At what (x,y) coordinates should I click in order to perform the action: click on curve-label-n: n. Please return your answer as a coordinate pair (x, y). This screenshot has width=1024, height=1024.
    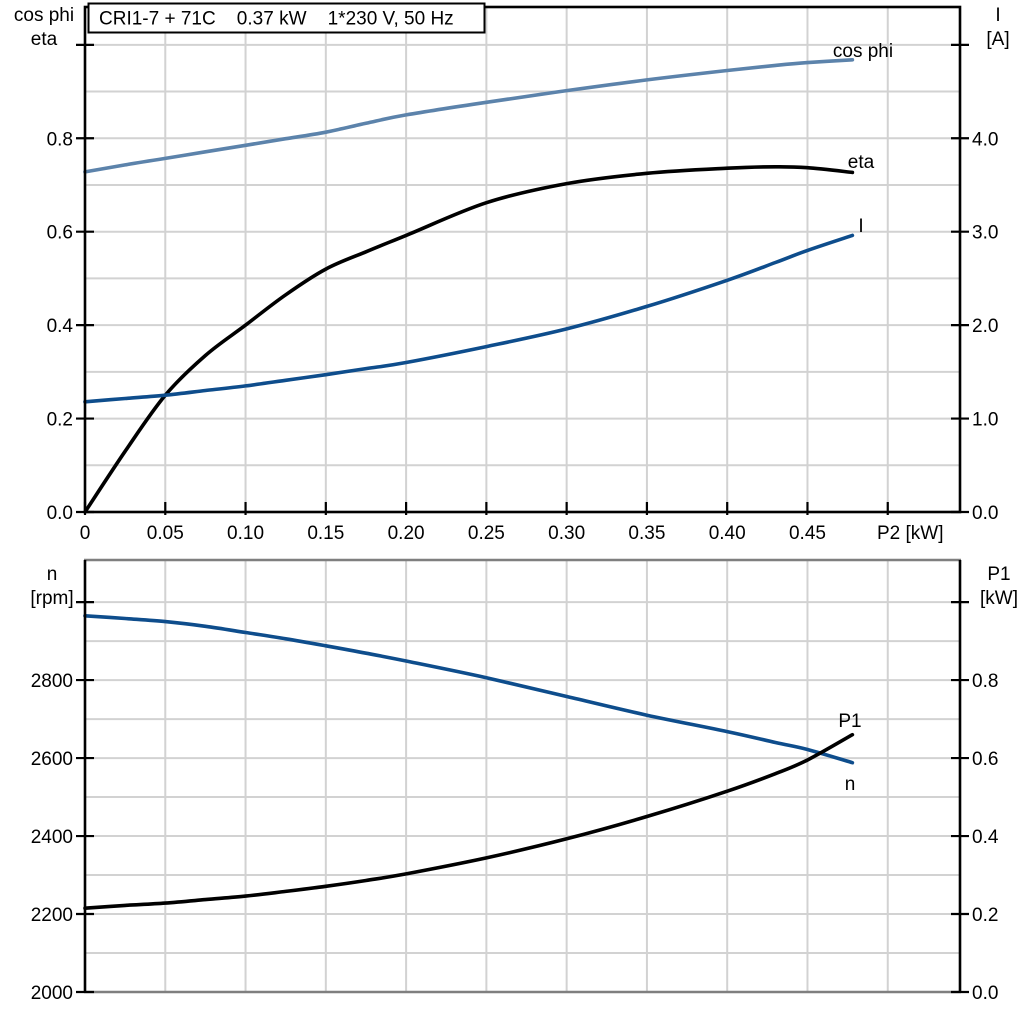
    Looking at the image, I should click on (850, 784).